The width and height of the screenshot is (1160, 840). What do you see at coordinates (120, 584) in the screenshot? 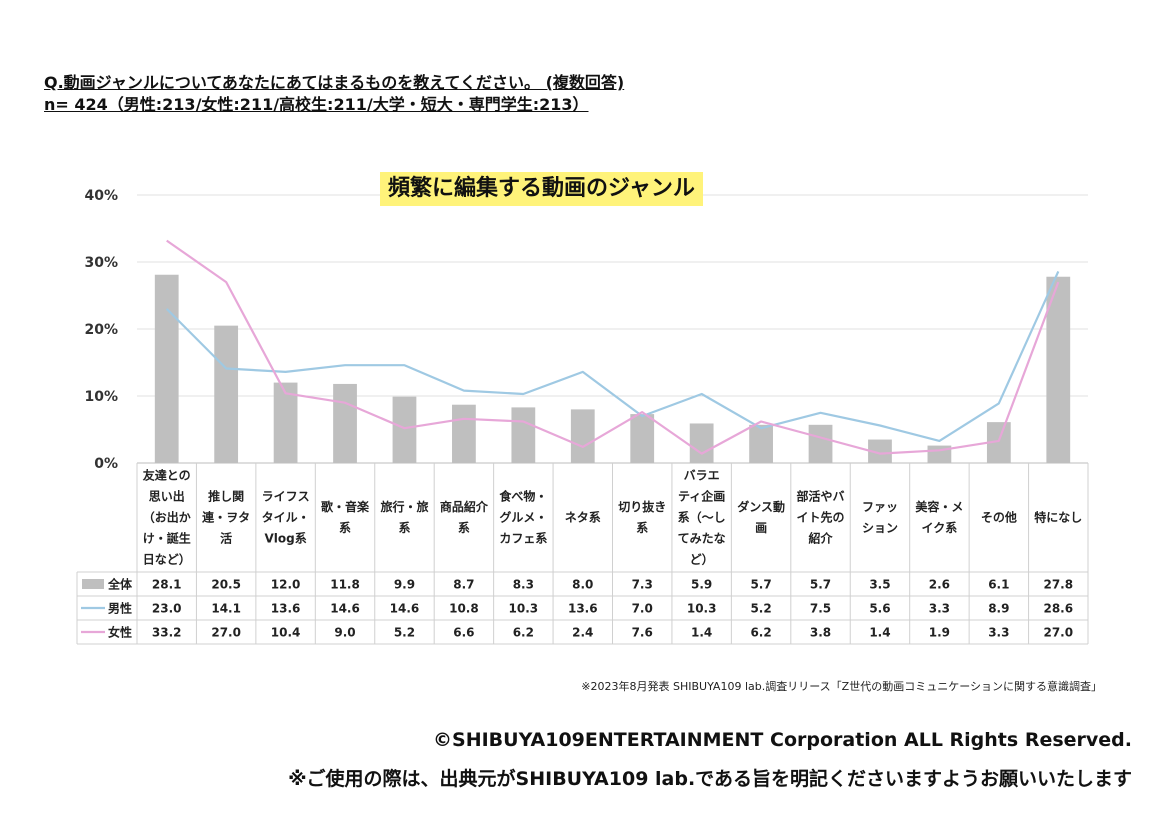
I see `legend-label: 全体` at bounding box center [120, 584].